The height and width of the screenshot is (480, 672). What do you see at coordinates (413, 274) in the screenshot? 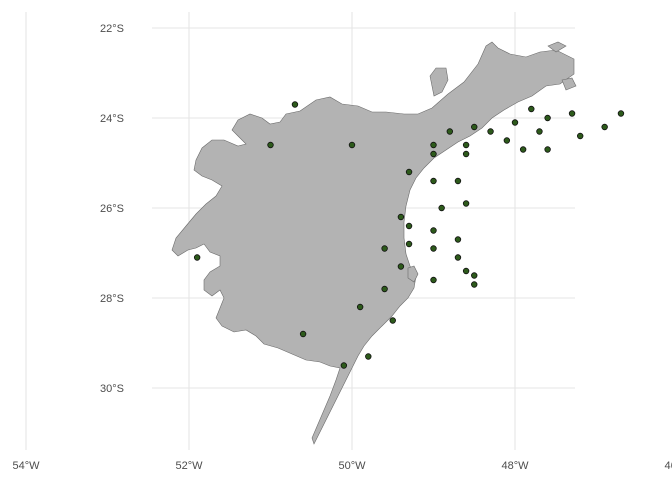
I see `island-south` at bounding box center [413, 274].